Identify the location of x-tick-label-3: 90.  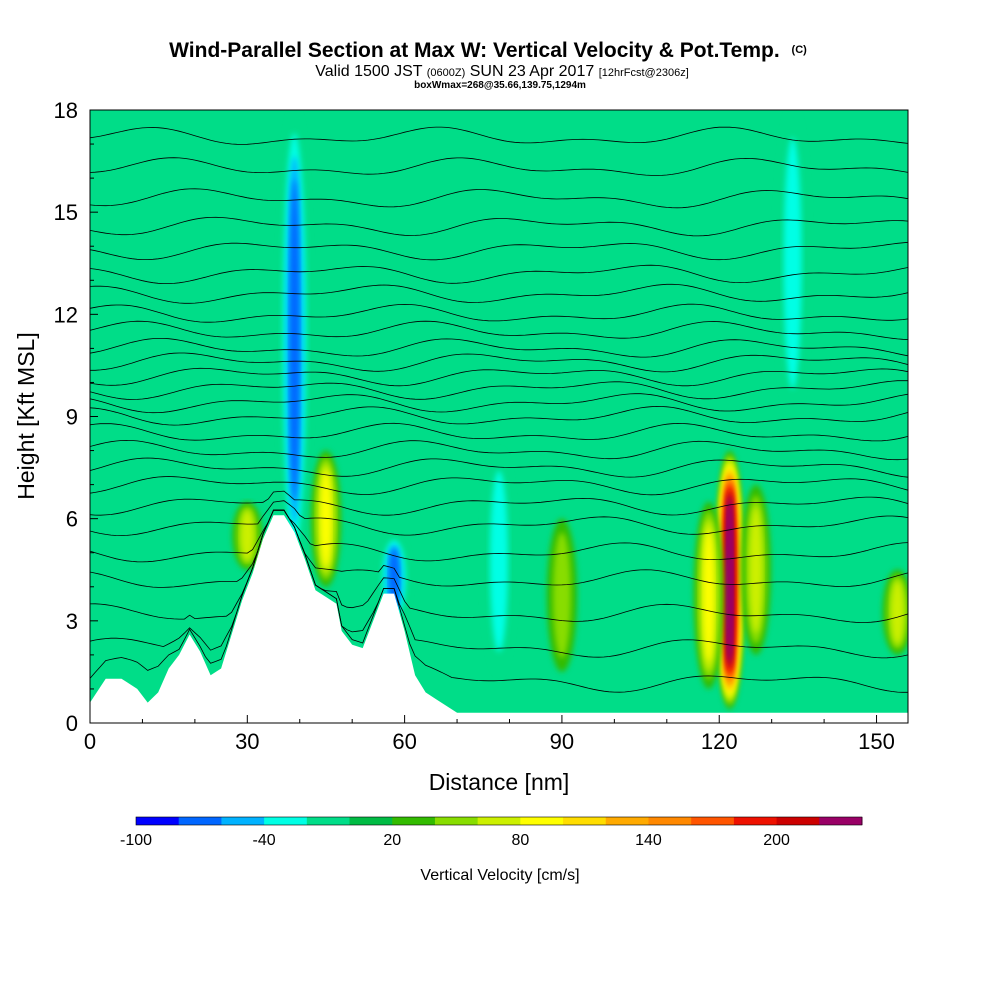
(562, 741).